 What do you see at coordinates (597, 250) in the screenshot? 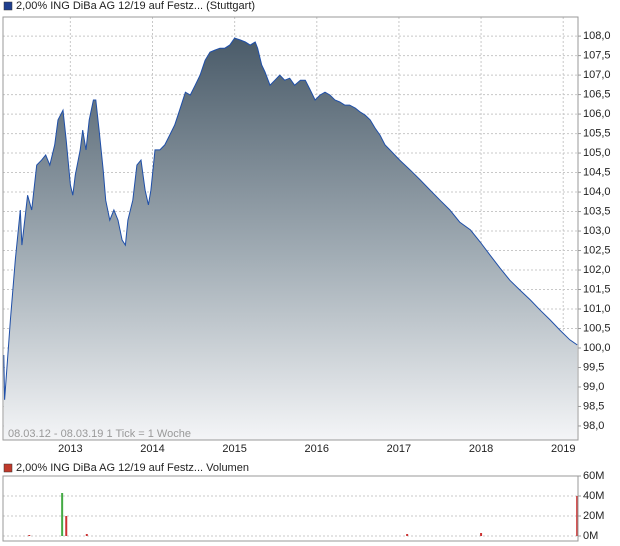
I see `y-tick-label: 102,5` at bounding box center [597, 250].